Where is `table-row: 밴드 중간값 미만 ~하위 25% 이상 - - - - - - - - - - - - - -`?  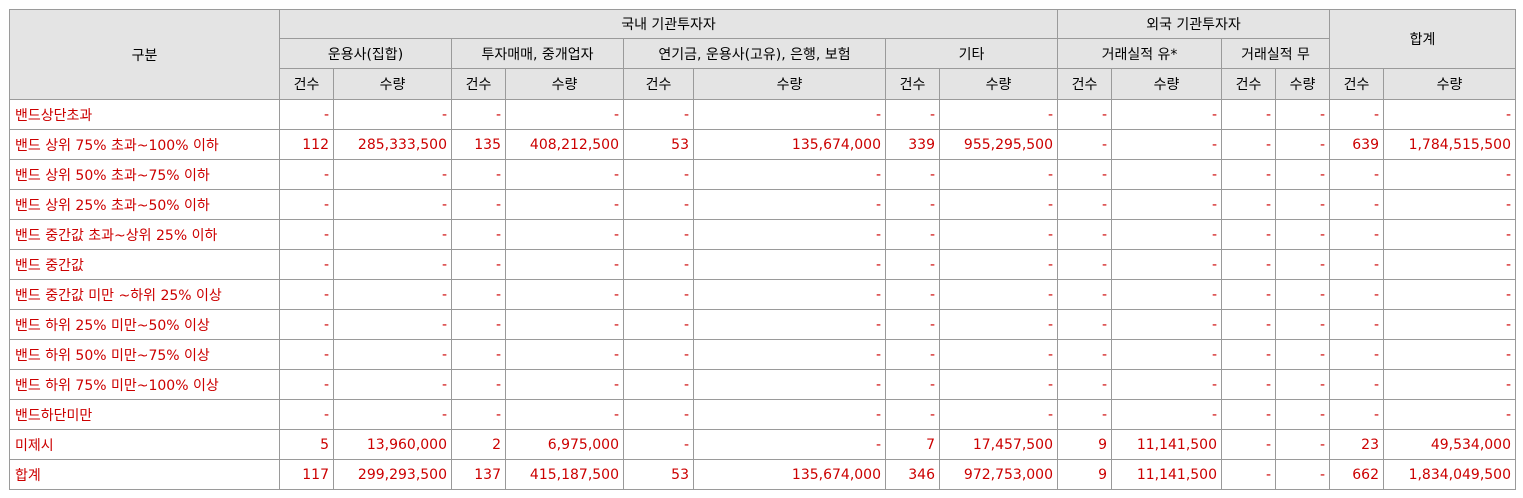 table-row: 밴드 중간값 미만 ~하위 25% 이상 - - - - - - - - - - - - - - is located at coordinates (762, 294).